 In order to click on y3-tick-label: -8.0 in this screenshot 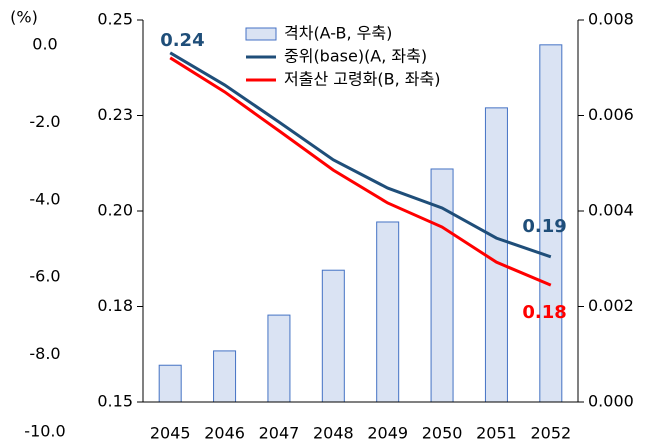, I will do `click(44, 353)`.